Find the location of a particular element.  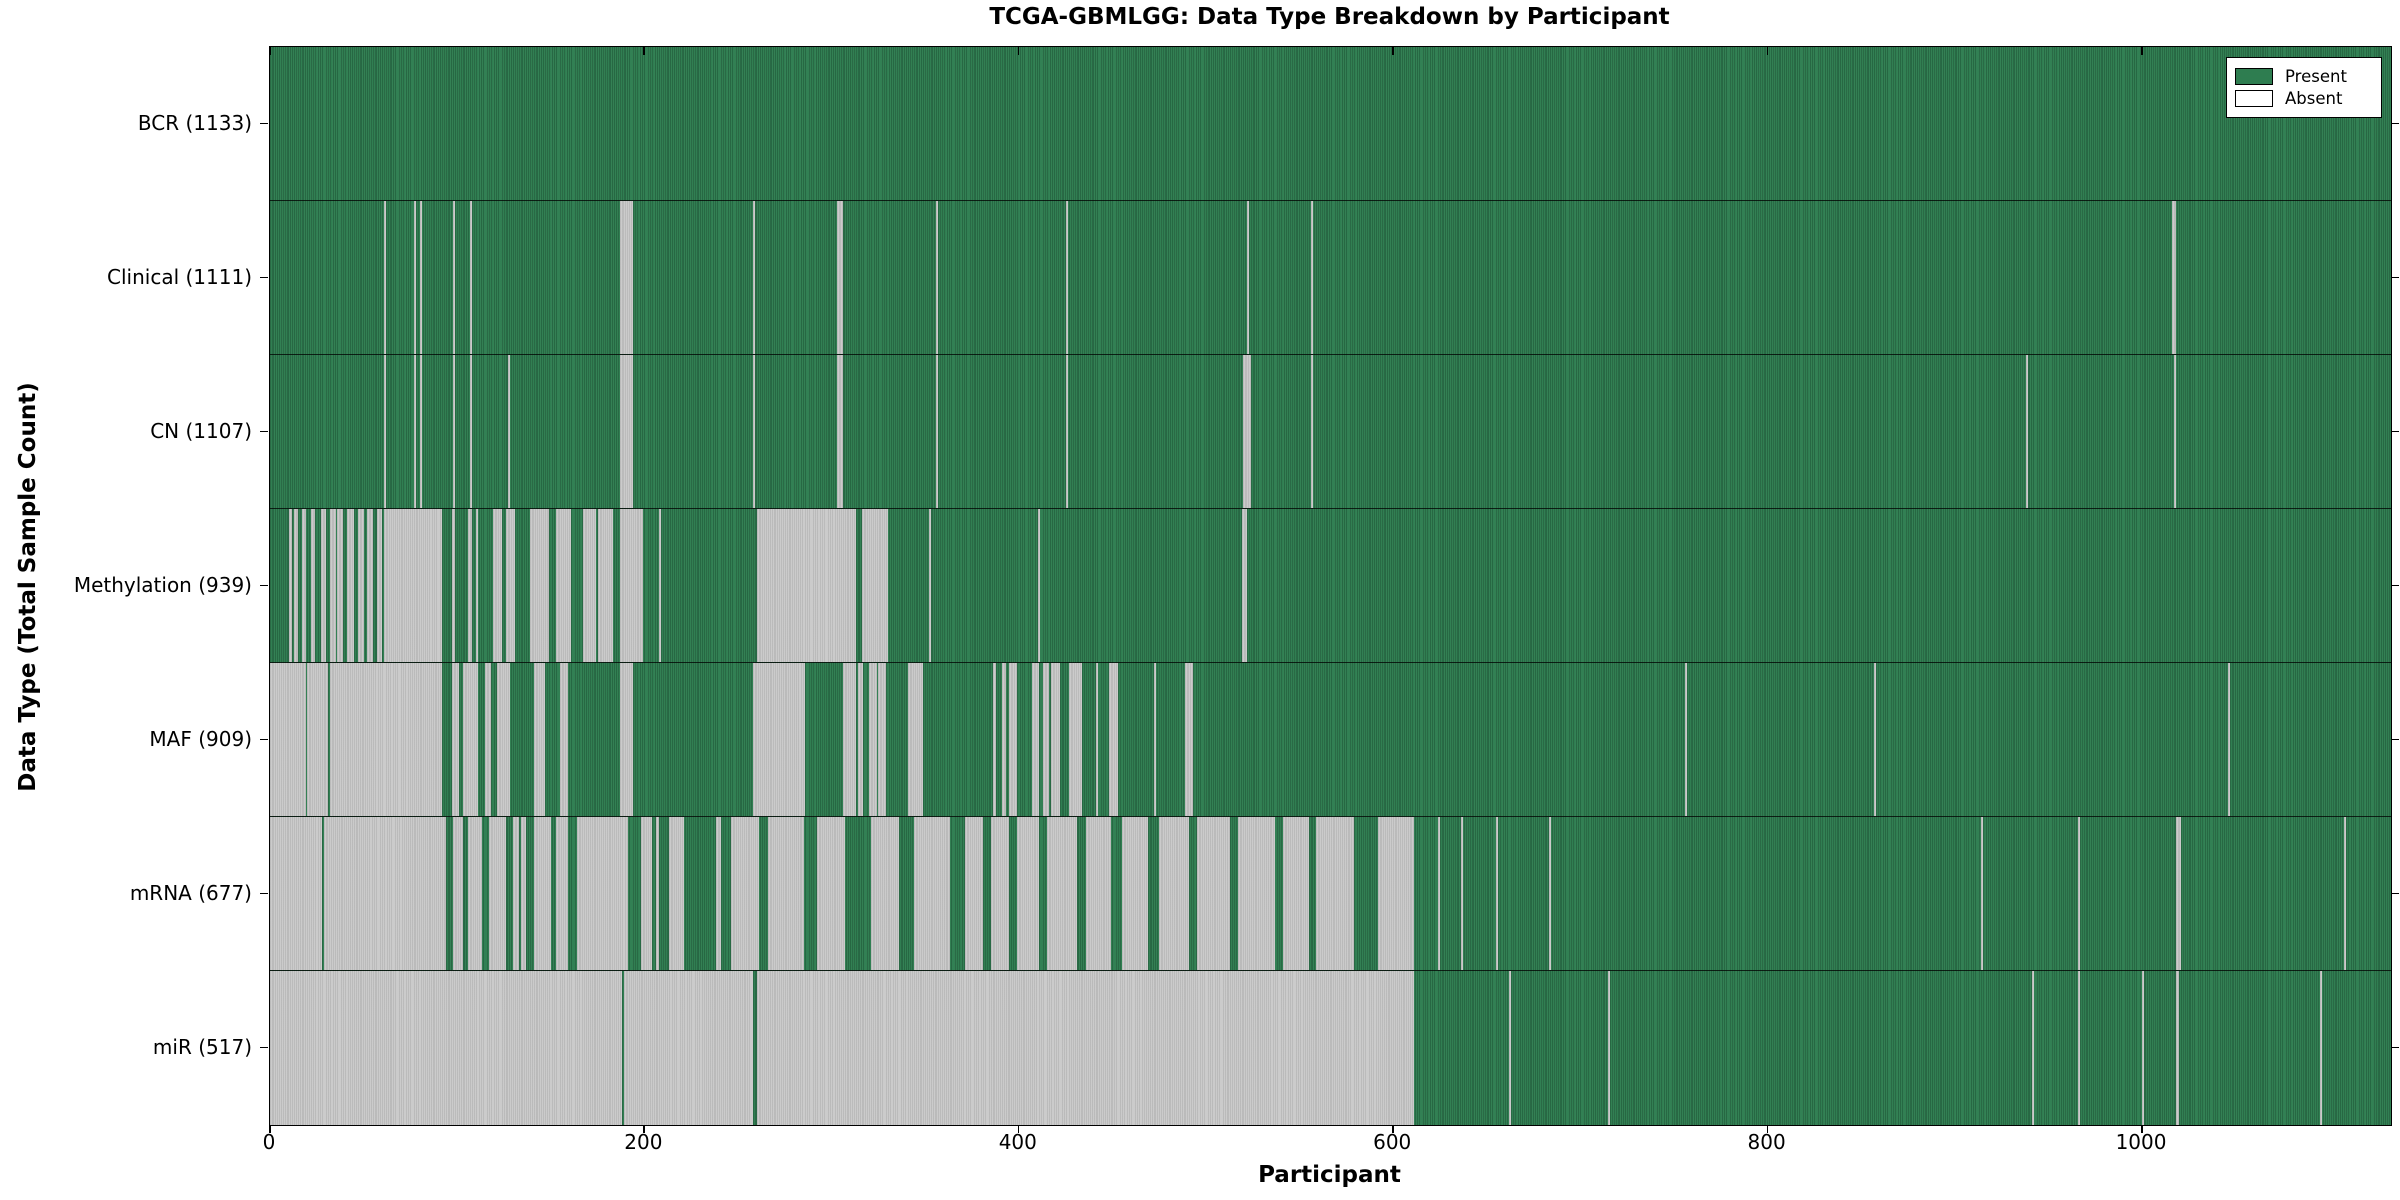

ytick-label-cn: CN (1107) is located at coordinates (201, 431).